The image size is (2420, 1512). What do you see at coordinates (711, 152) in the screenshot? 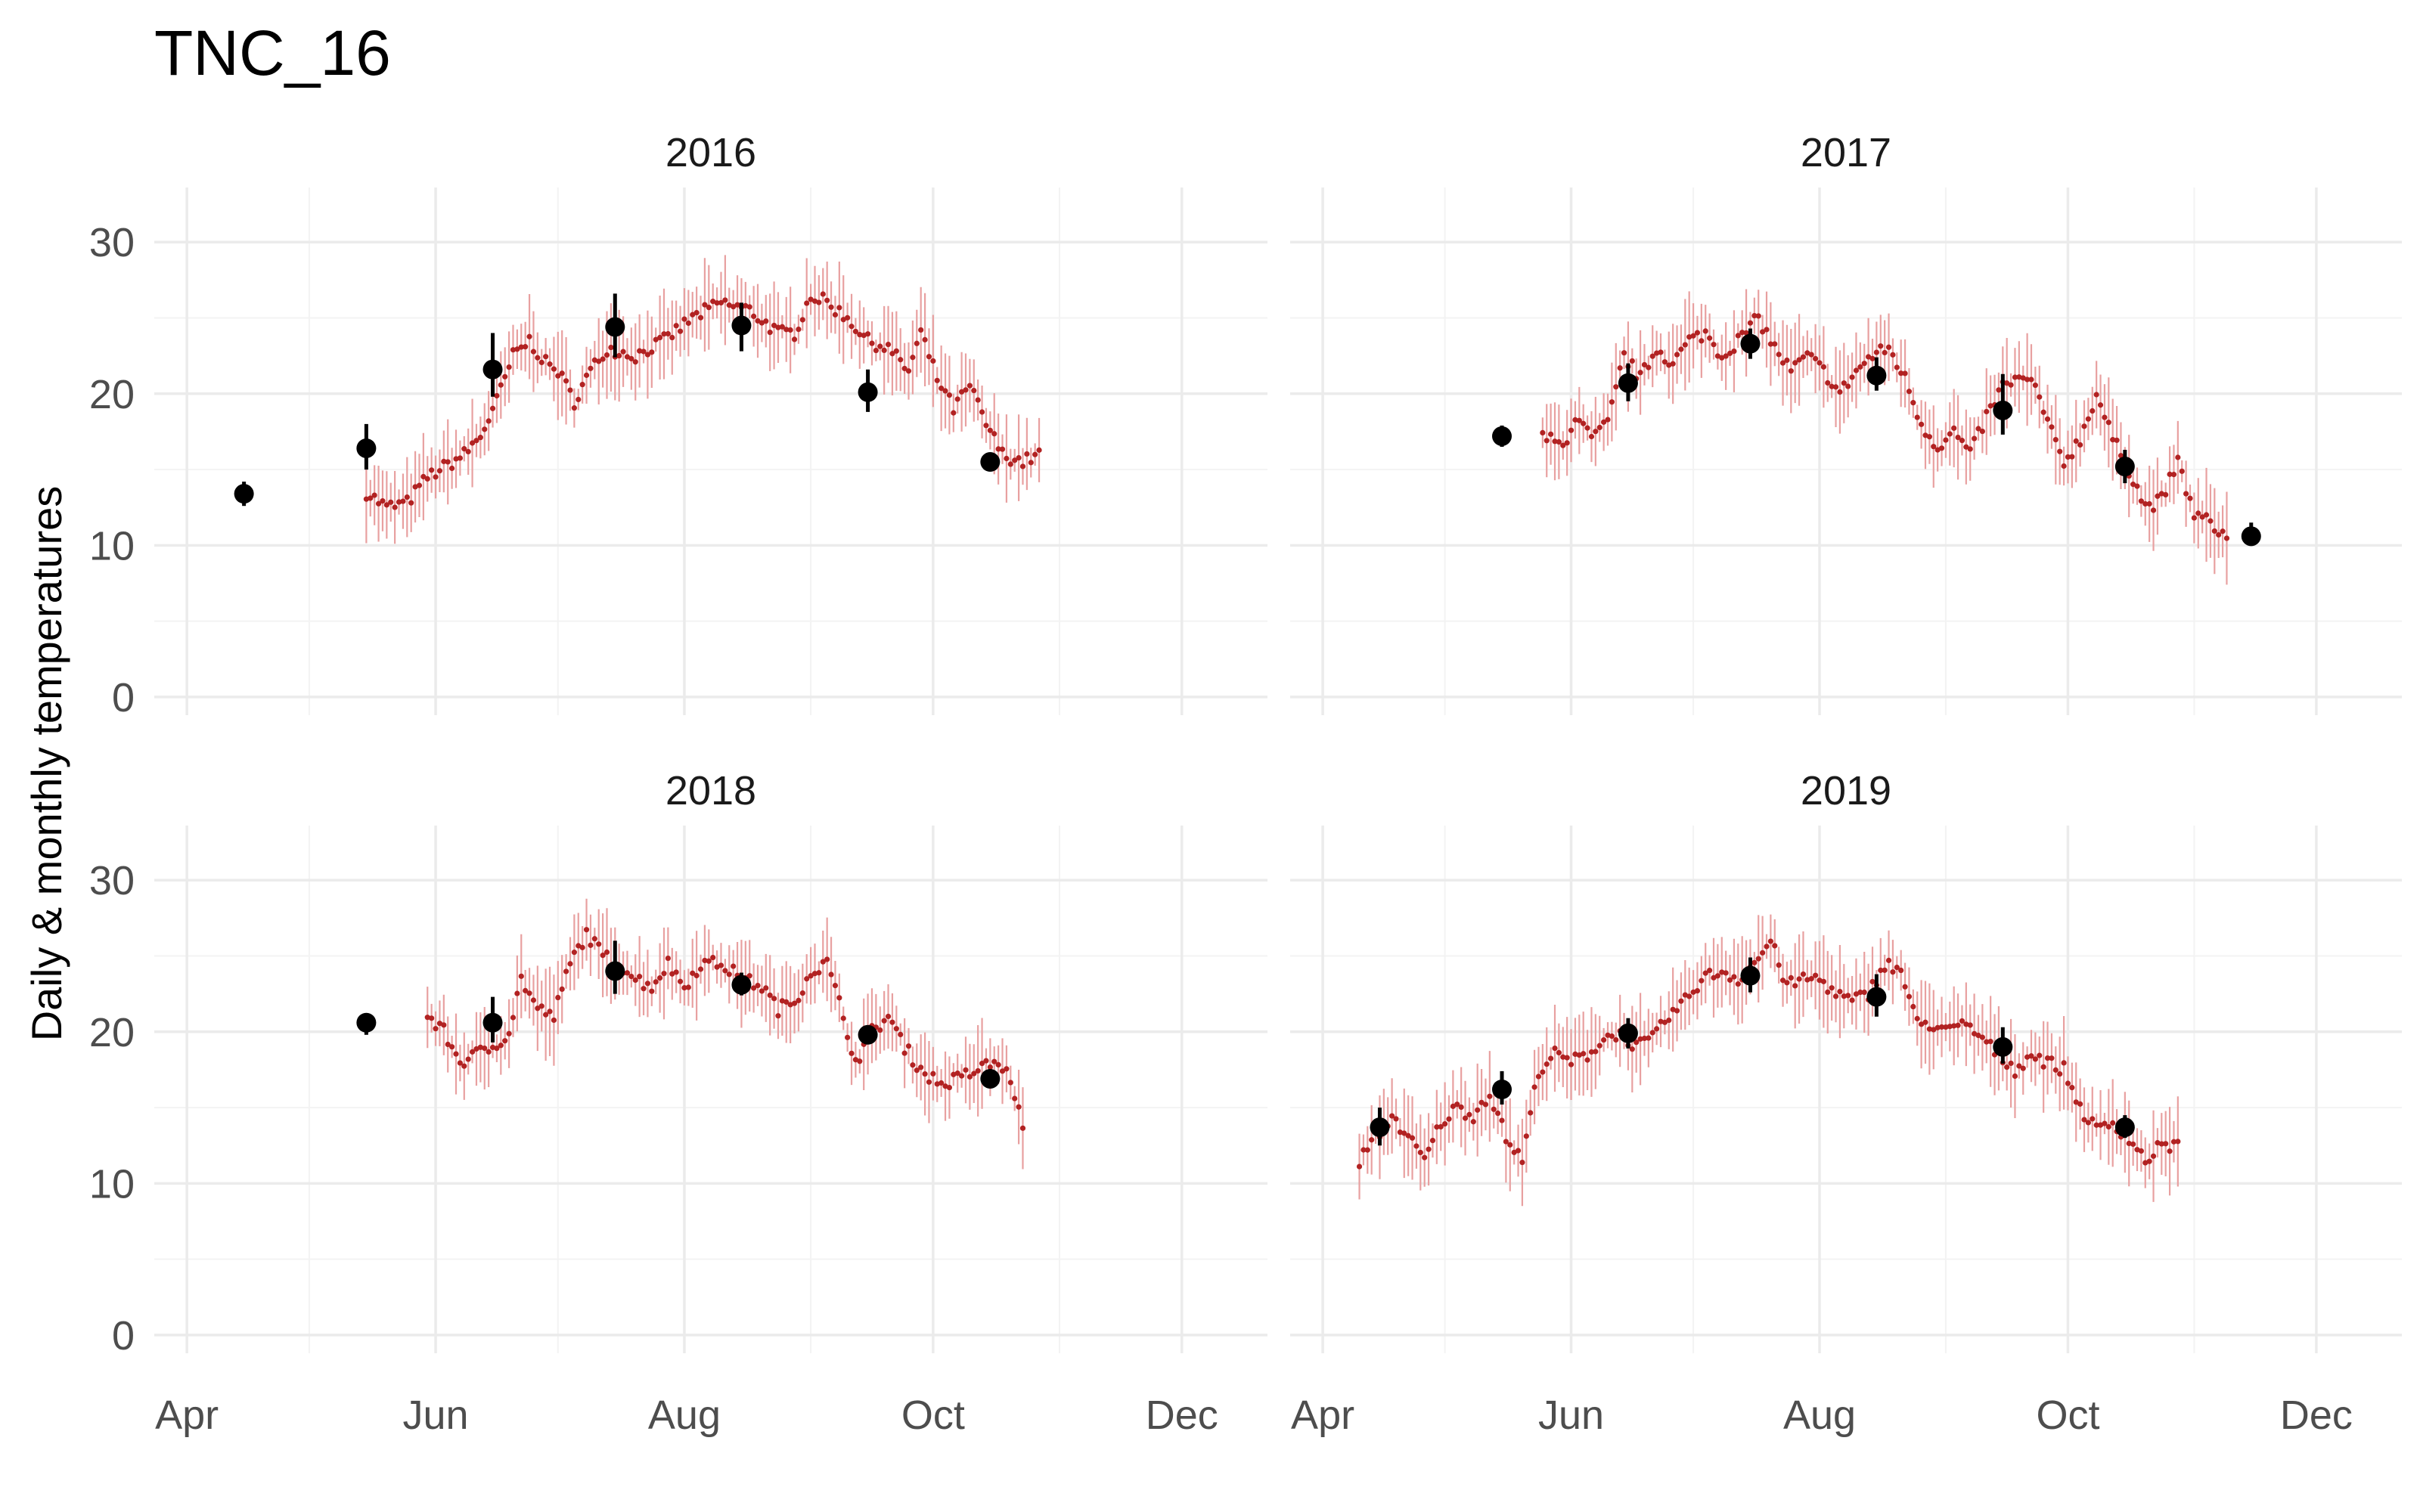
I see `panel-title: 2016` at bounding box center [711, 152].